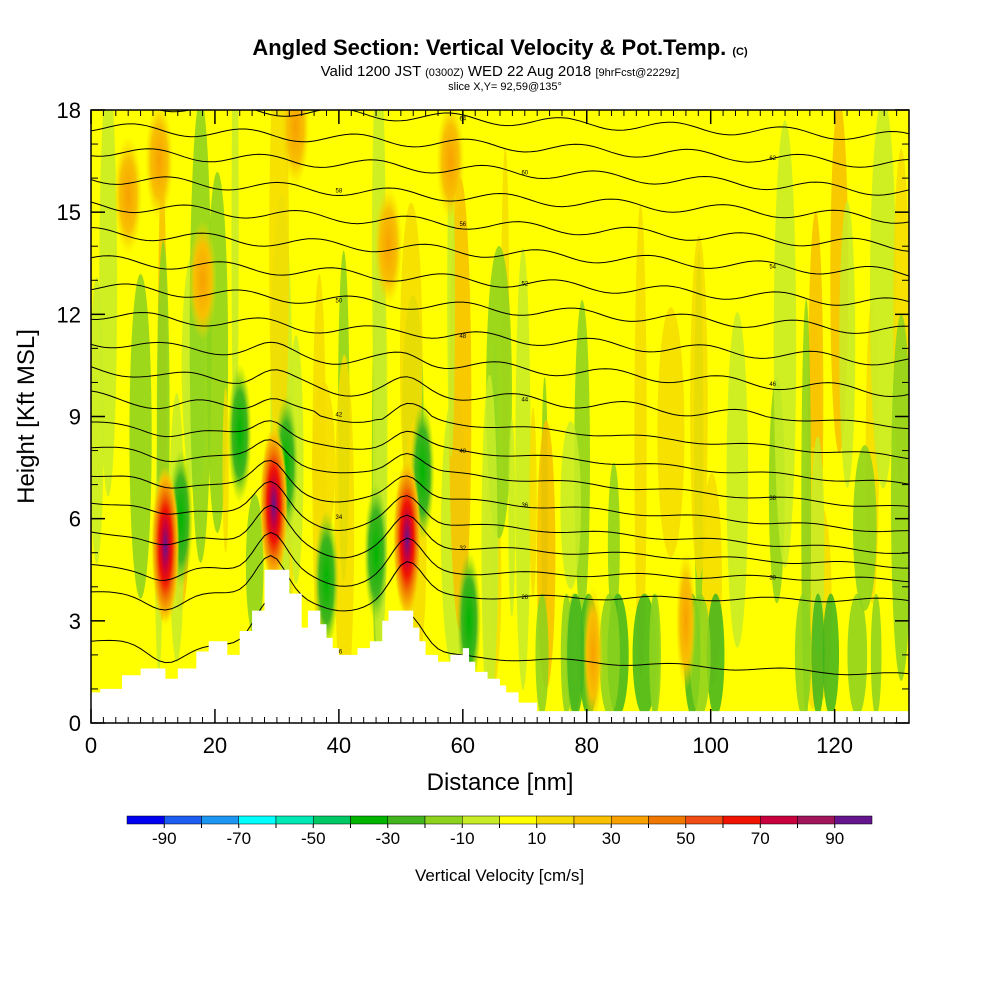 The width and height of the screenshot is (1000, 1000). Describe the element at coordinates (238, 838) in the screenshot. I see `colorbar-tick-label: -70` at that location.